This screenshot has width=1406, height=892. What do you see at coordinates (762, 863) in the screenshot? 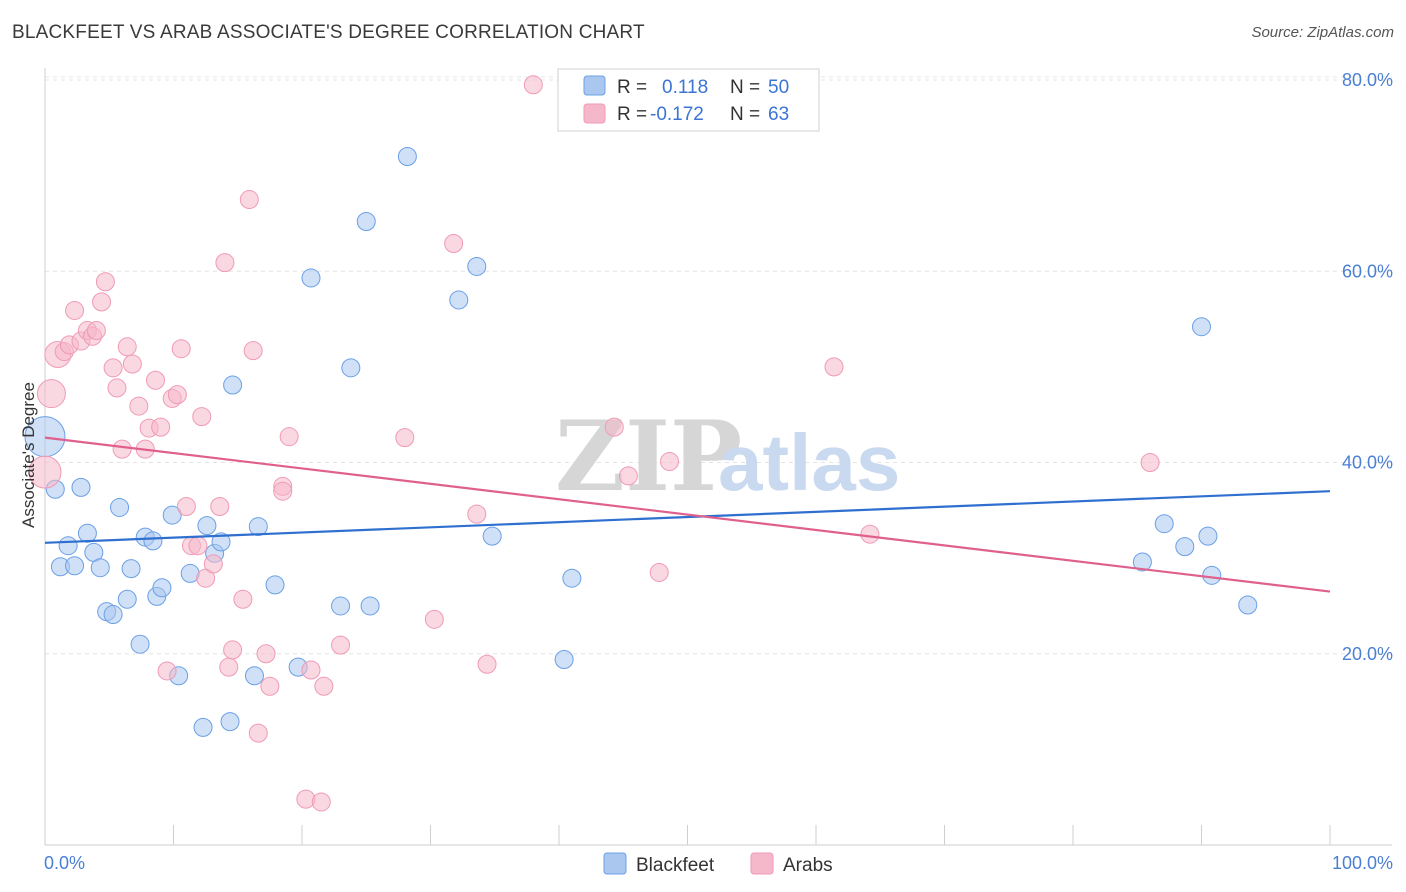
I see `bottom-legend-swatch-arabs` at bounding box center [762, 863].